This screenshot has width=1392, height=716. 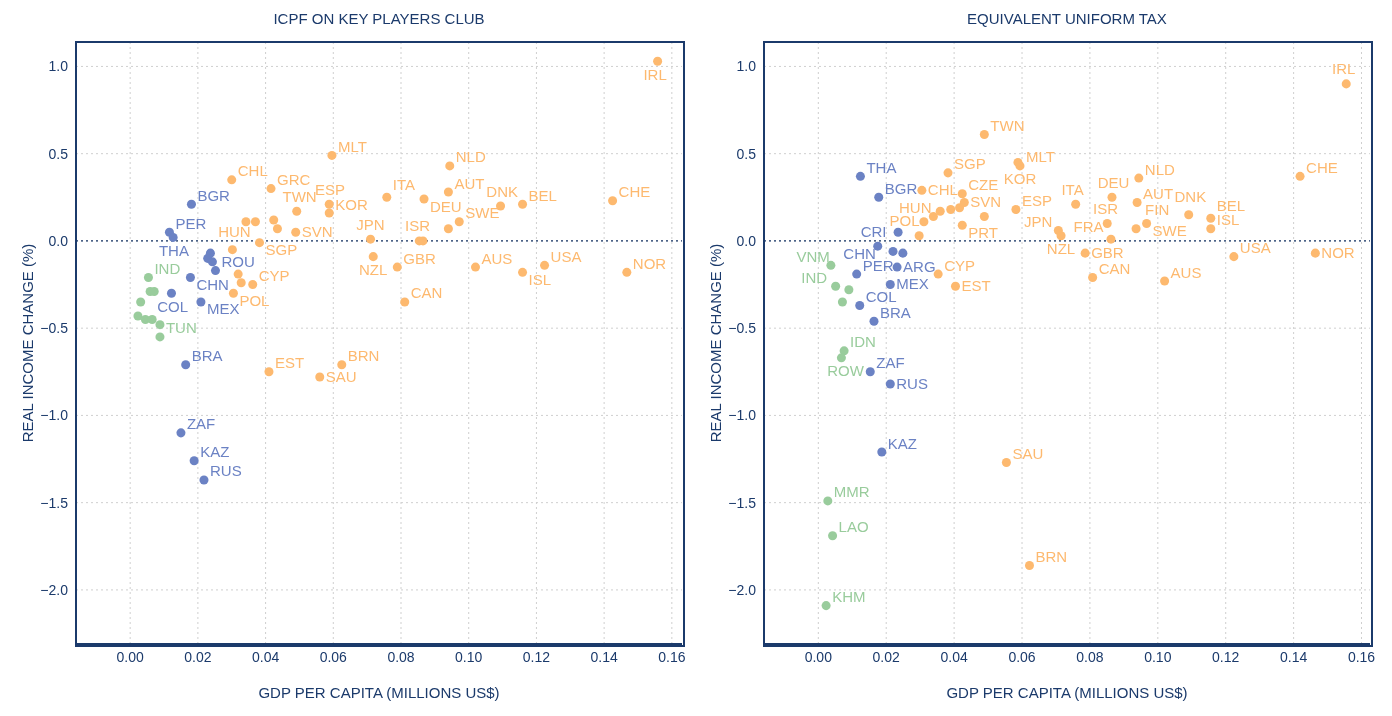 What do you see at coordinates (370, 224) in the screenshot?
I see `data-label: JPN` at bounding box center [370, 224].